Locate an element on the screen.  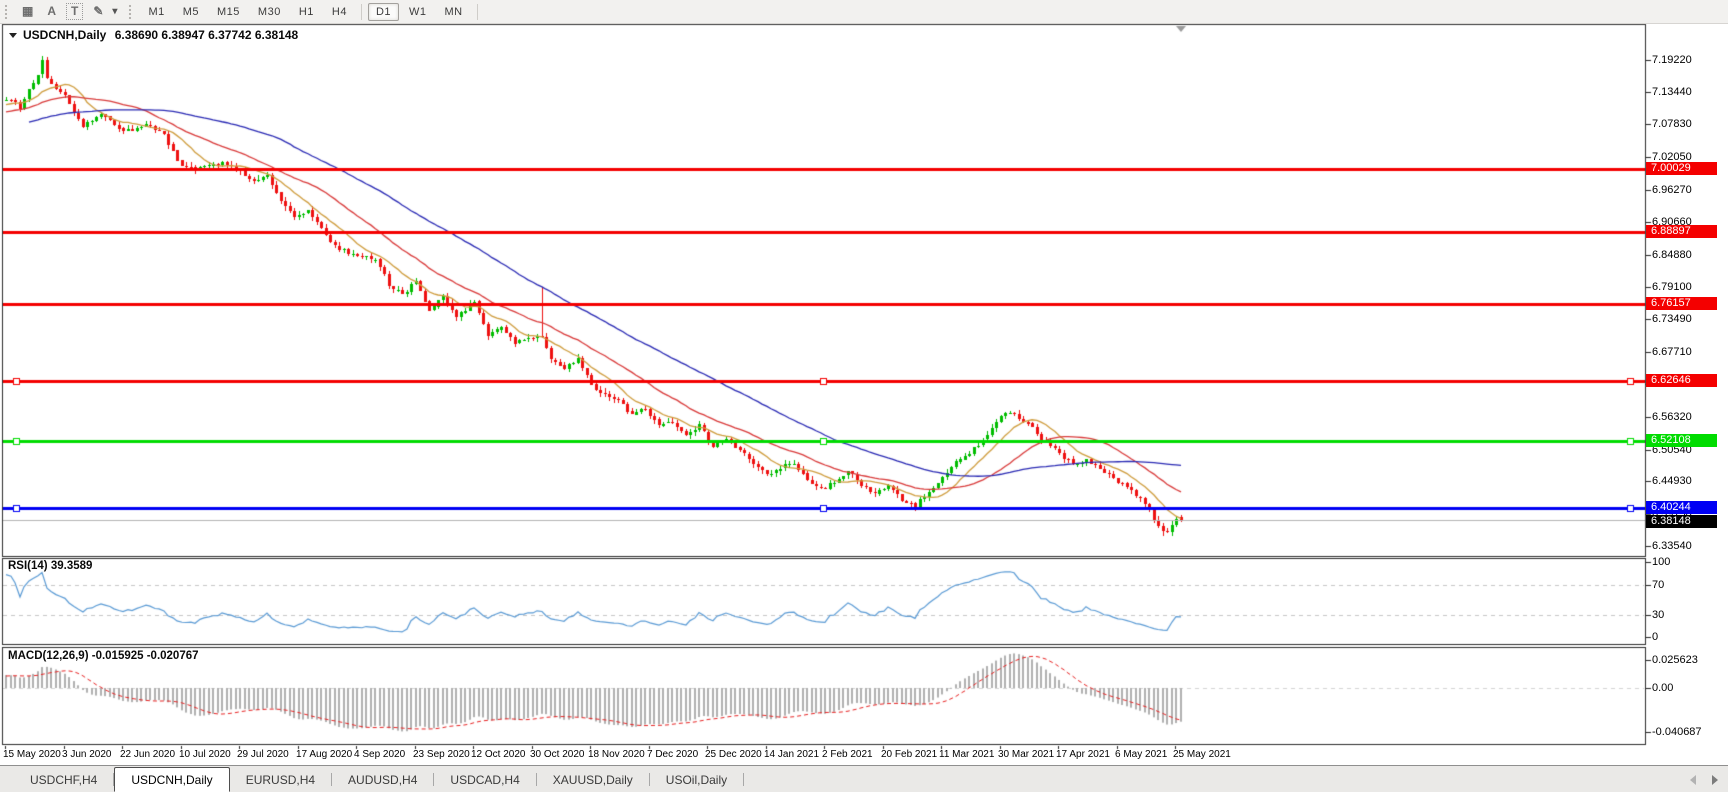
date-tick-label: 4 Sep 2020 is located at coordinates (380, 754).